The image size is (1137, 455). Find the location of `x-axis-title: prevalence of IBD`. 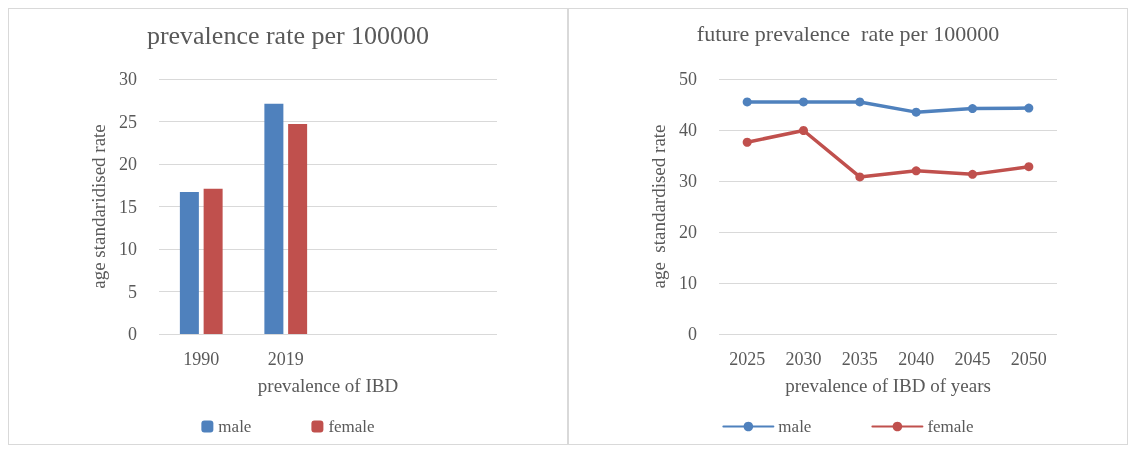

x-axis-title: prevalence of IBD is located at coordinates (328, 385).